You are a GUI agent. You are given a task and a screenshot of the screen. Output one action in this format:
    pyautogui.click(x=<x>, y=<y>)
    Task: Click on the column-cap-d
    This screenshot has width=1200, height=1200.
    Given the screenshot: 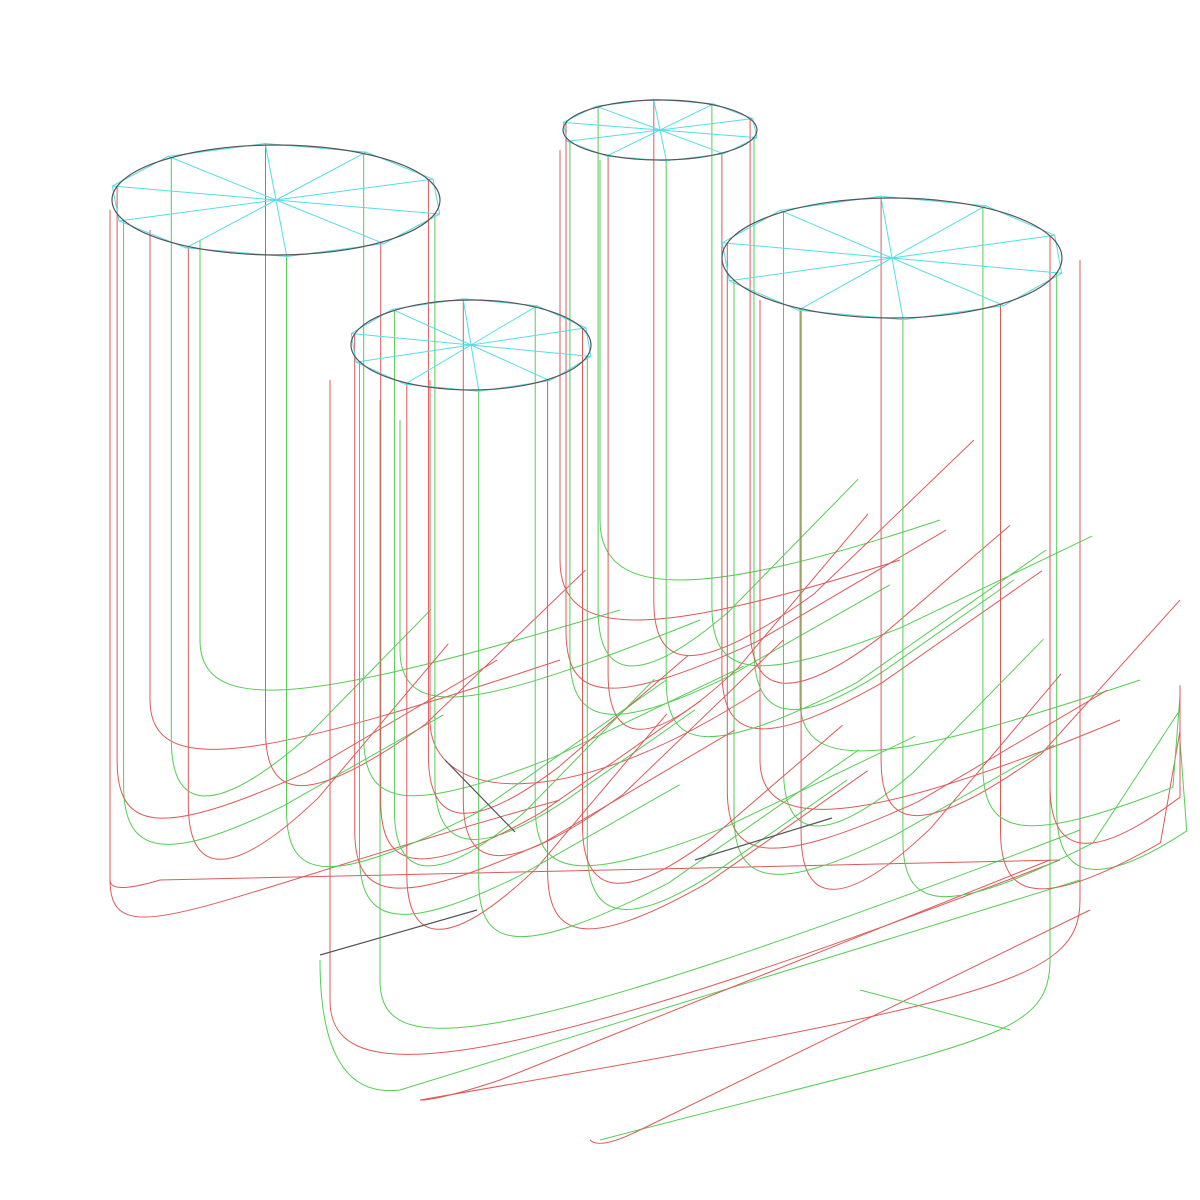 What is the action you would take?
    pyautogui.click(x=471, y=345)
    